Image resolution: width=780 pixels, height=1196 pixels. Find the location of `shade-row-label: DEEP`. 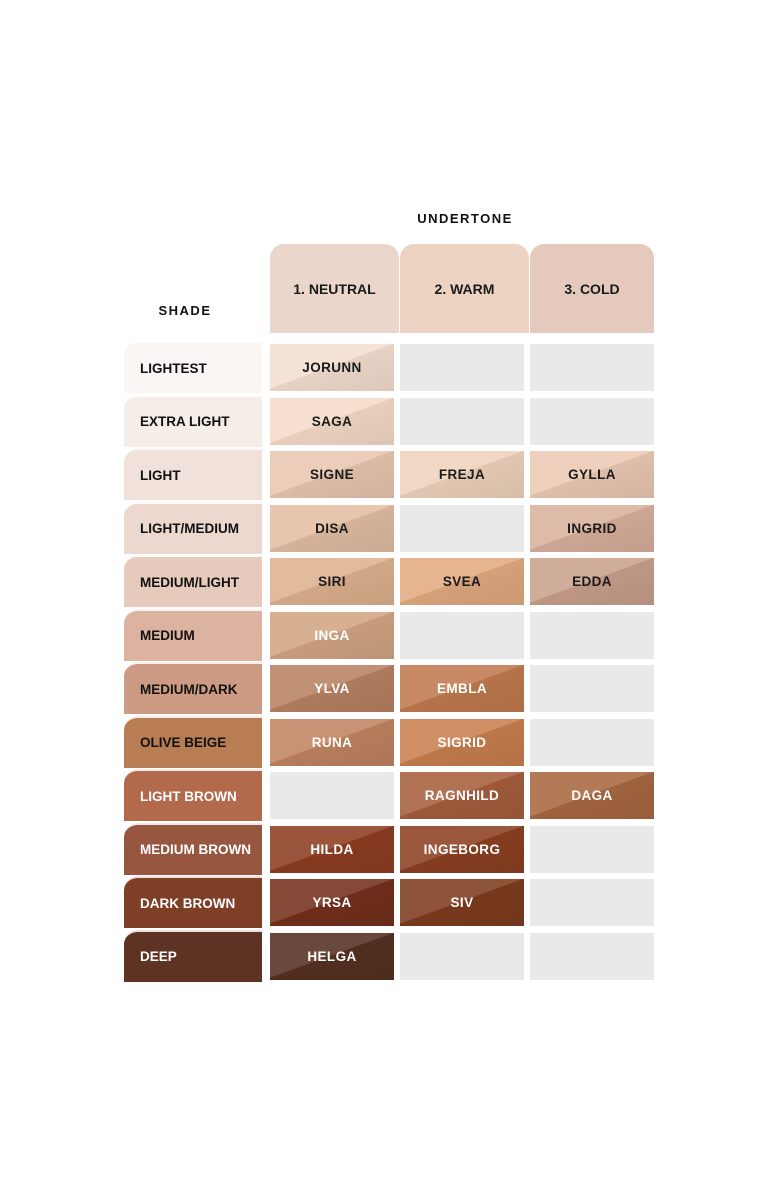

shade-row-label: DEEP is located at coordinates (193, 955).